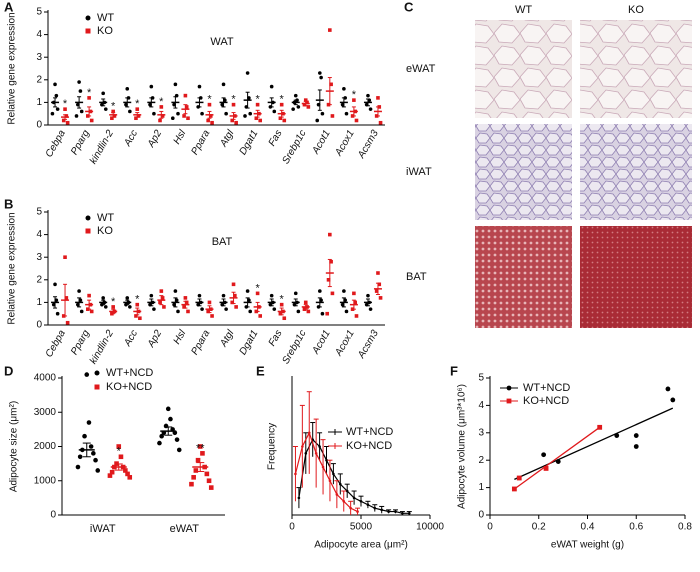 The height and width of the screenshot is (572, 700). What do you see at coordinates (180, 337) in the screenshot?
I see `x-tick-label: Hsl` at bounding box center [180, 337].